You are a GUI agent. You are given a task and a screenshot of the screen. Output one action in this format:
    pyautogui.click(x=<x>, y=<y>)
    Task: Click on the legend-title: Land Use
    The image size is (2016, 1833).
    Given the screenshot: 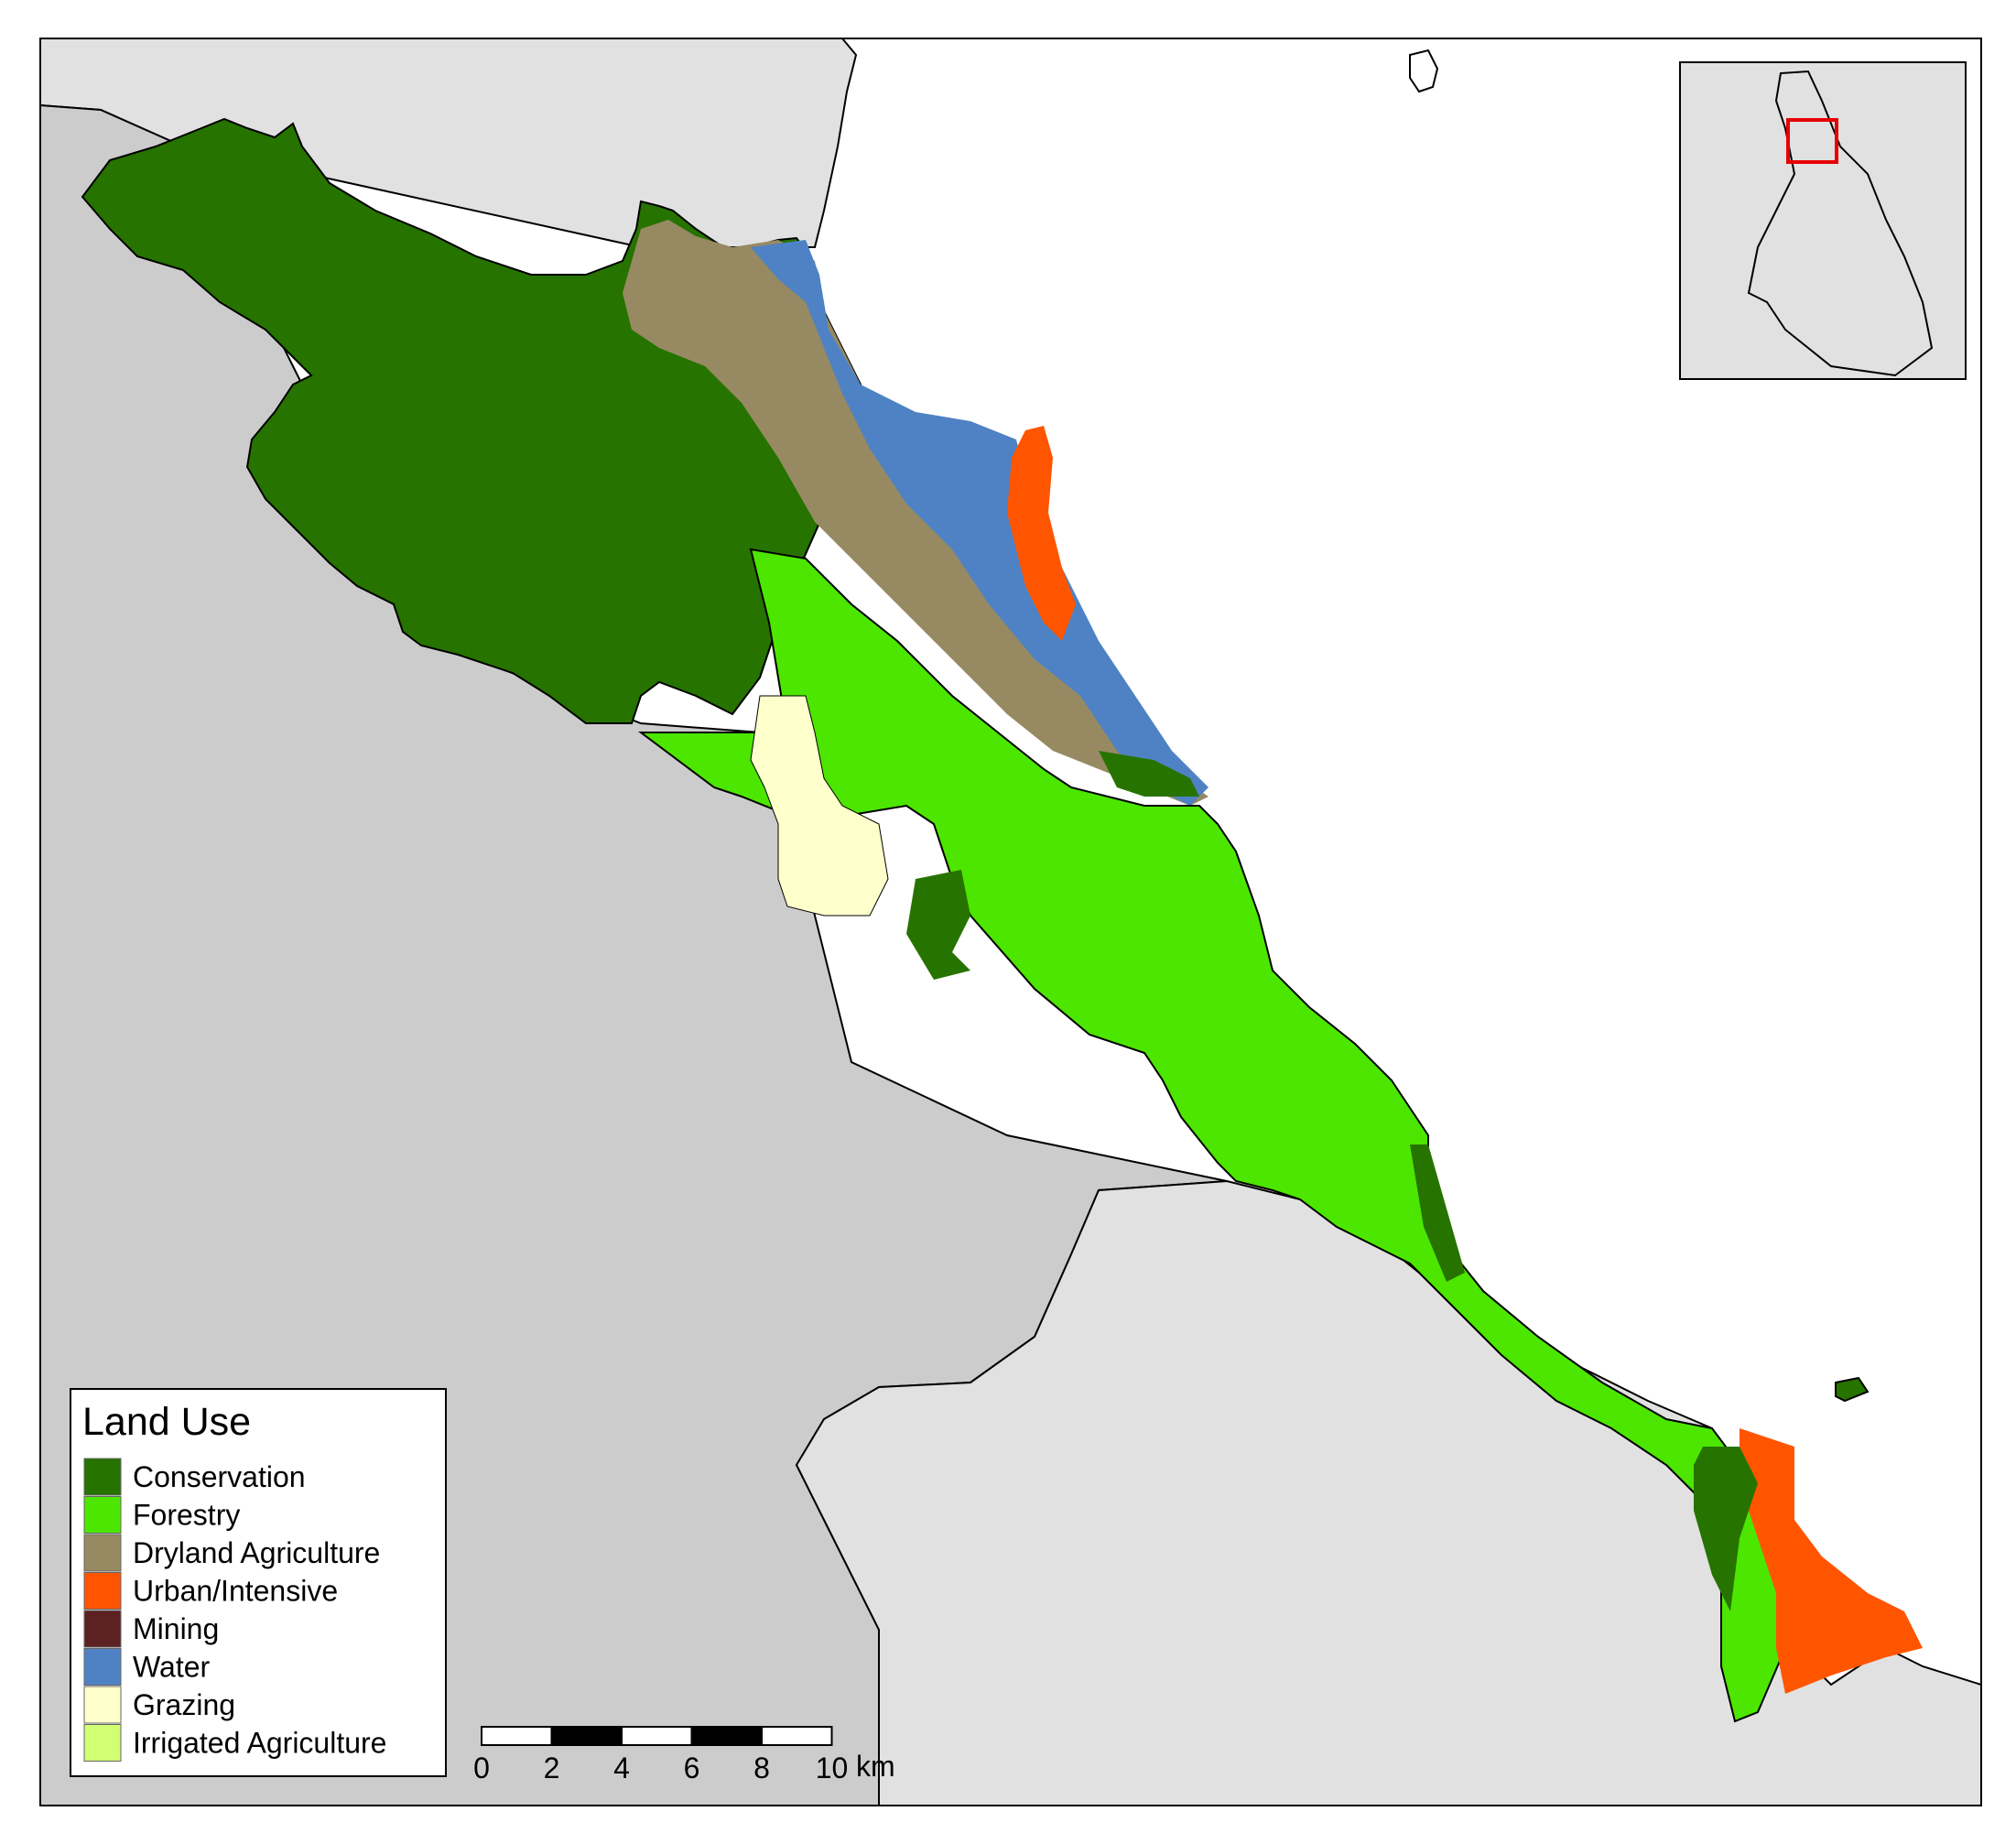 What is the action you would take?
    pyautogui.click(x=166, y=1422)
    